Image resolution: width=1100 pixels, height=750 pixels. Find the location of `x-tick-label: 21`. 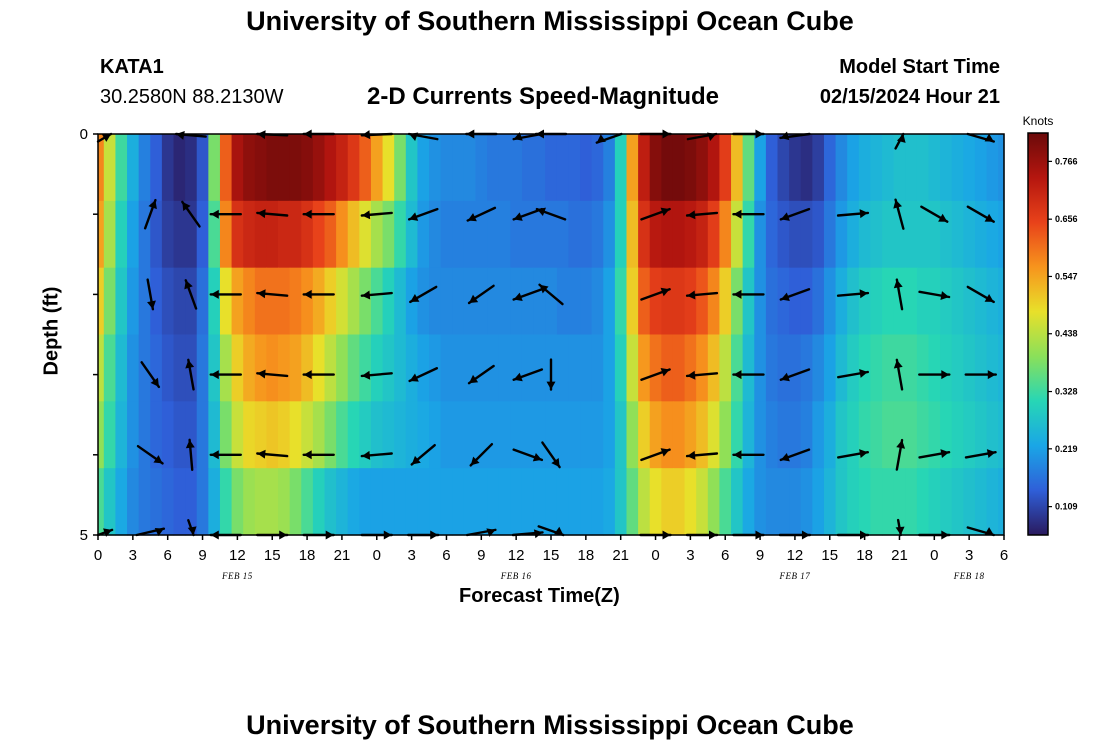

x-tick-label: 21 is located at coordinates (342, 555).